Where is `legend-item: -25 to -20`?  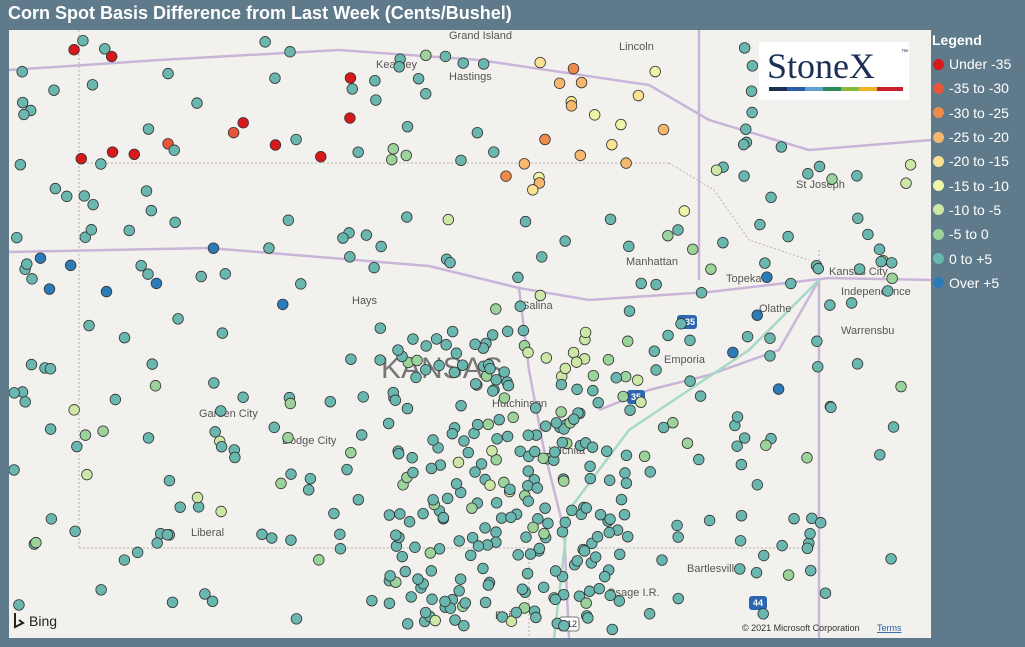
legend-item: -25 to -20 is located at coordinates (971, 137).